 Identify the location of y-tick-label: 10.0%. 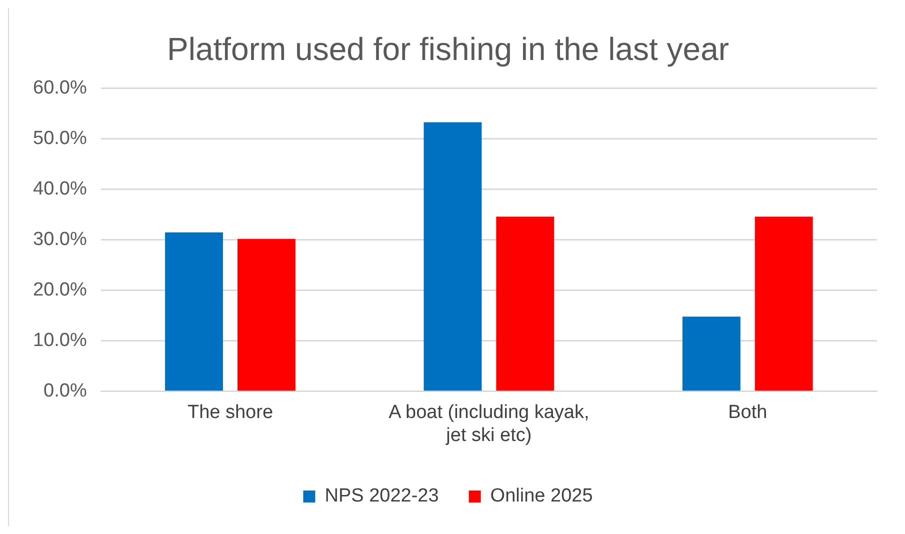
(60, 341).